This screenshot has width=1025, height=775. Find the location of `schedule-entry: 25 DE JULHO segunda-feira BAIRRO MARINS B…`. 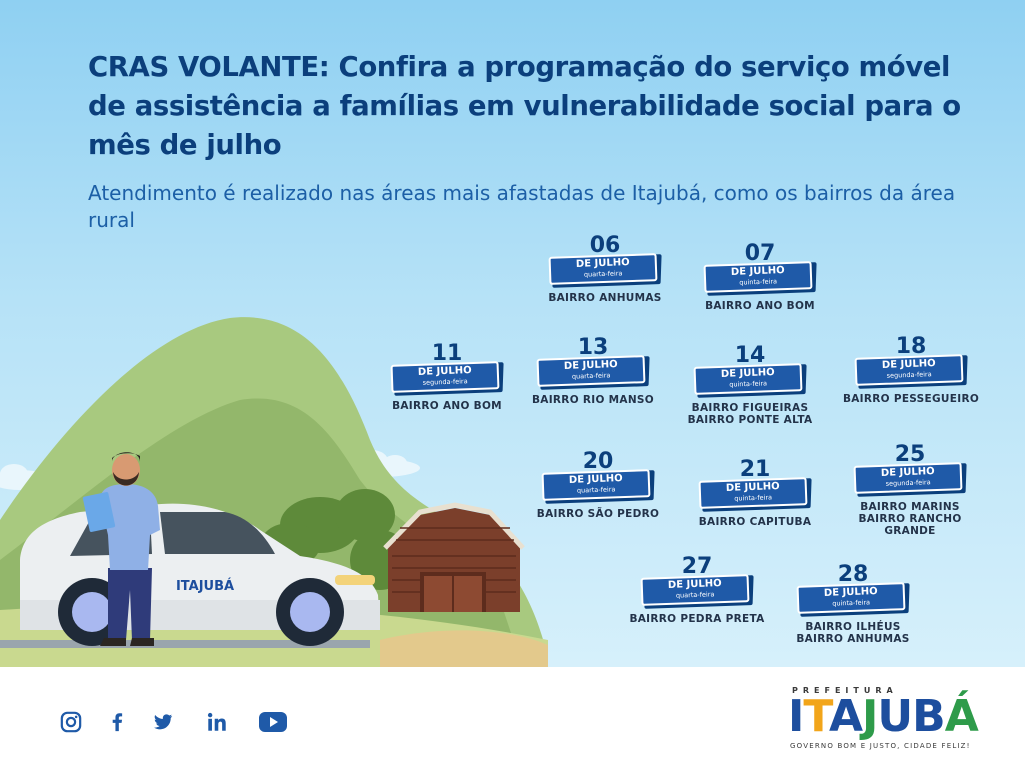

schedule-entry: 25 DE JULHO segunda-feira BAIRRO MARINS B… is located at coordinates (910, 490).